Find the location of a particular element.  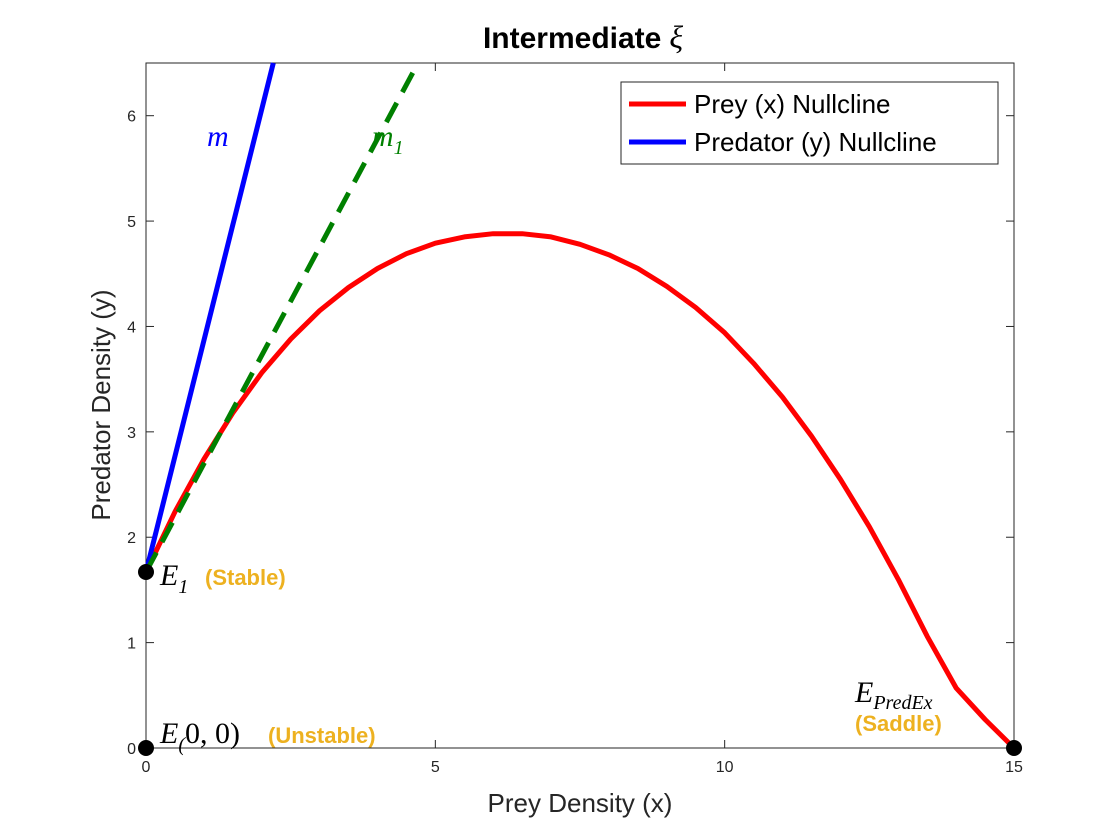

label-e00-paren: 0, 0) is located at coordinates (212, 733).